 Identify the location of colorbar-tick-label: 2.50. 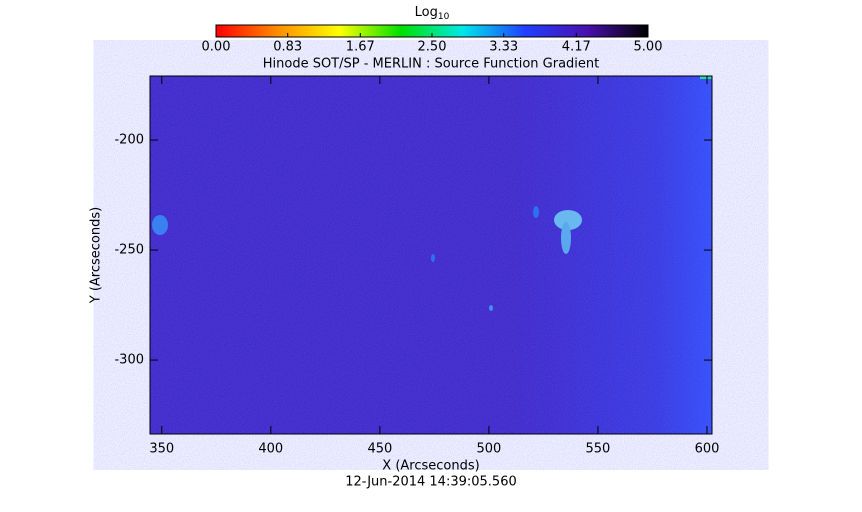
(432, 47).